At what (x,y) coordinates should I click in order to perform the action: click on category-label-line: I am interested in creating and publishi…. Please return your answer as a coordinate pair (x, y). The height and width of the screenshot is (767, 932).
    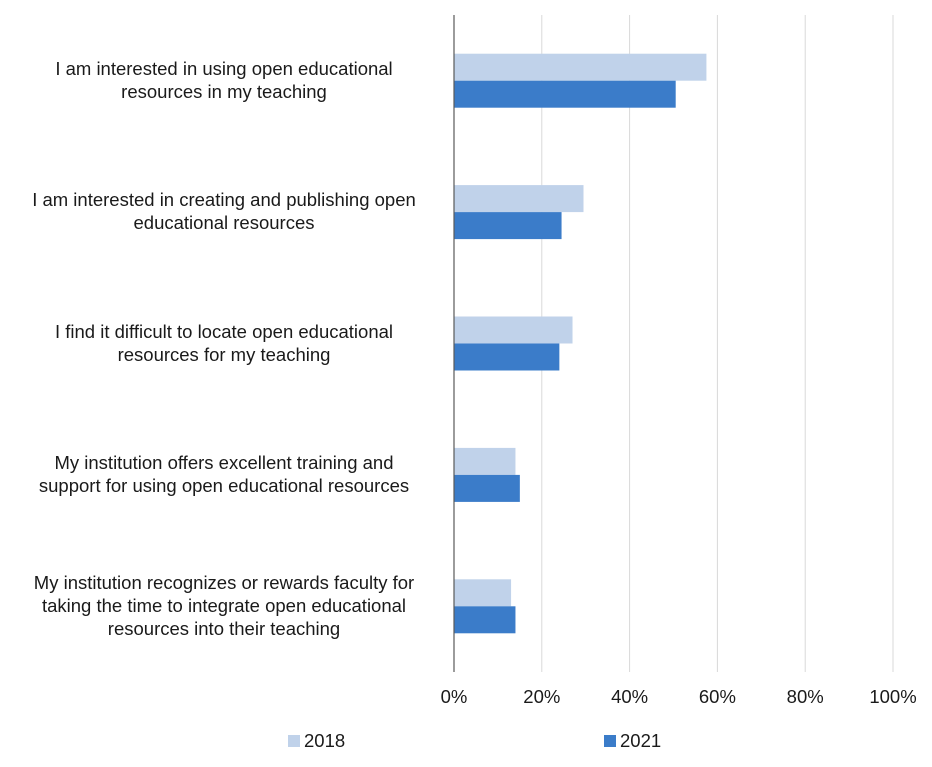
    Looking at the image, I should click on (224, 200).